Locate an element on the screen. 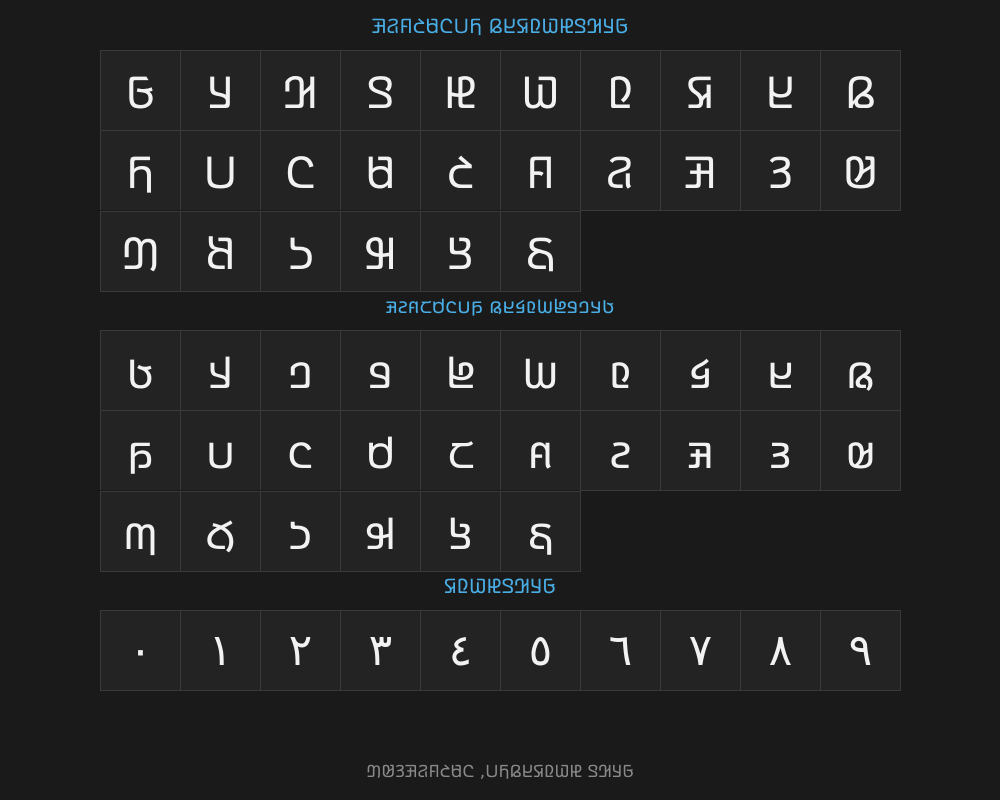 The height and width of the screenshot is (800, 1000). glyph-cell: 𞤹 is located at coordinates (380, 531).